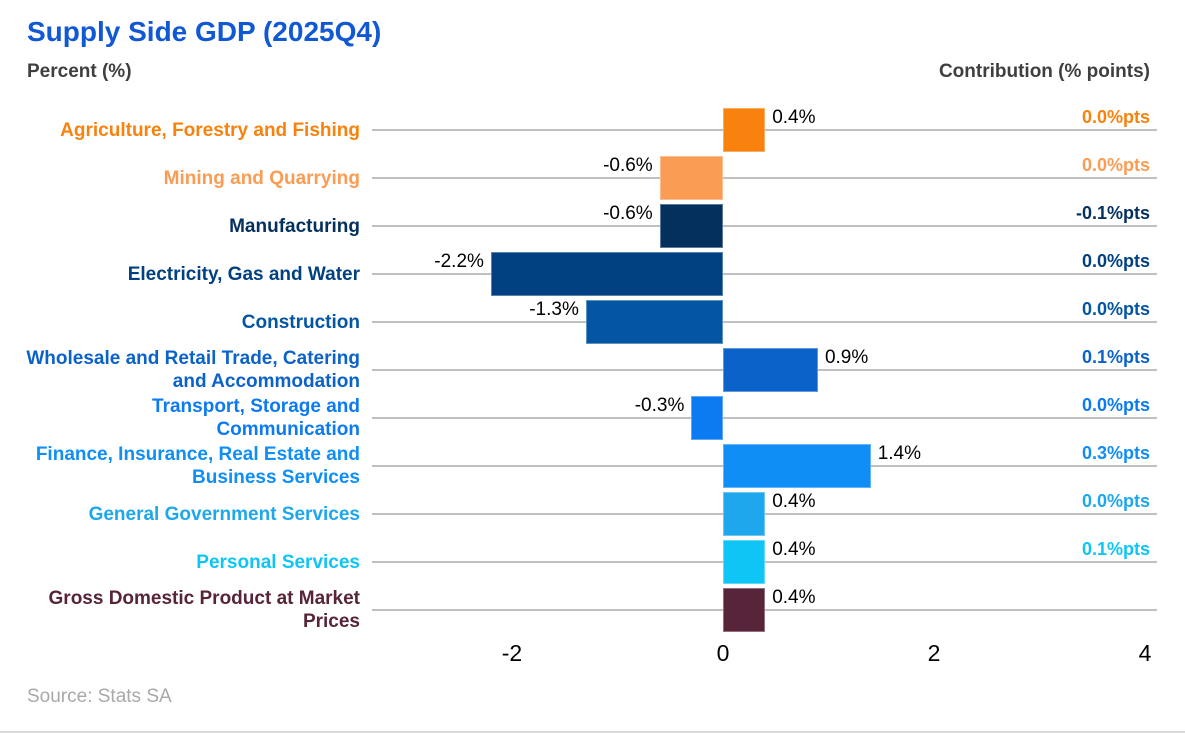 The height and width of the screenshot is (733, 1185). I want to click on bar-value-label: -0.3%, so click(659, 405).